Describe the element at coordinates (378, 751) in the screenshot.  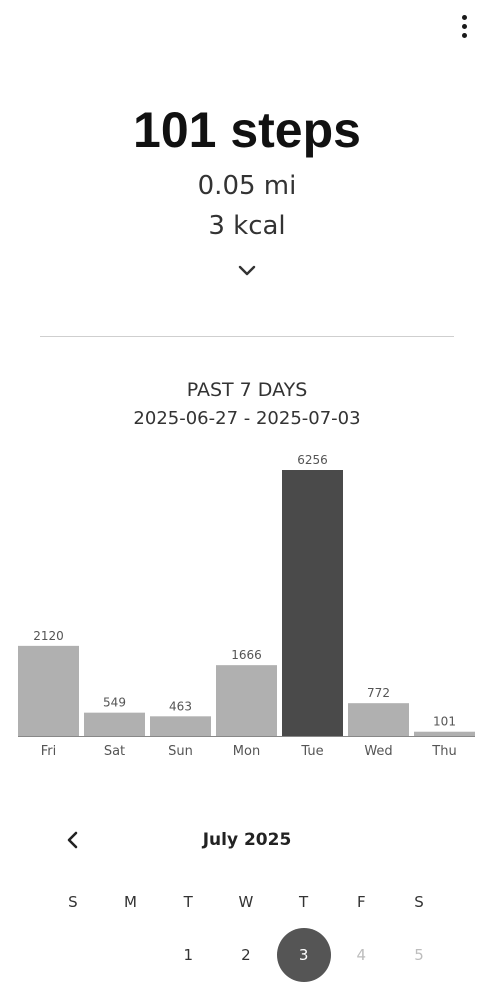
I see `category-label: Wed` at that location.